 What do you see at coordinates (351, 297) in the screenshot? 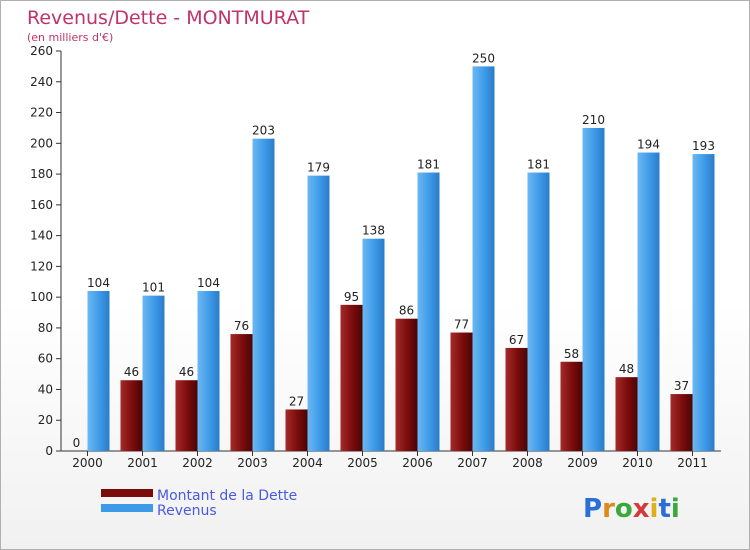
I see `bar-debt-value-label: 95` at bounding box center [351, 297].